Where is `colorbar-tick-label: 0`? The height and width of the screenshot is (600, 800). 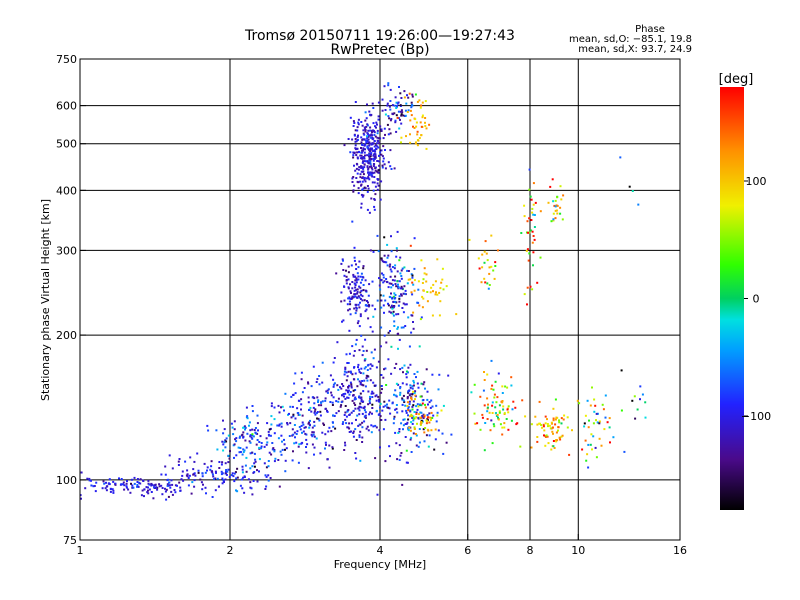
colorbar-tick-label: 0 is located at coordinates (756, 299).